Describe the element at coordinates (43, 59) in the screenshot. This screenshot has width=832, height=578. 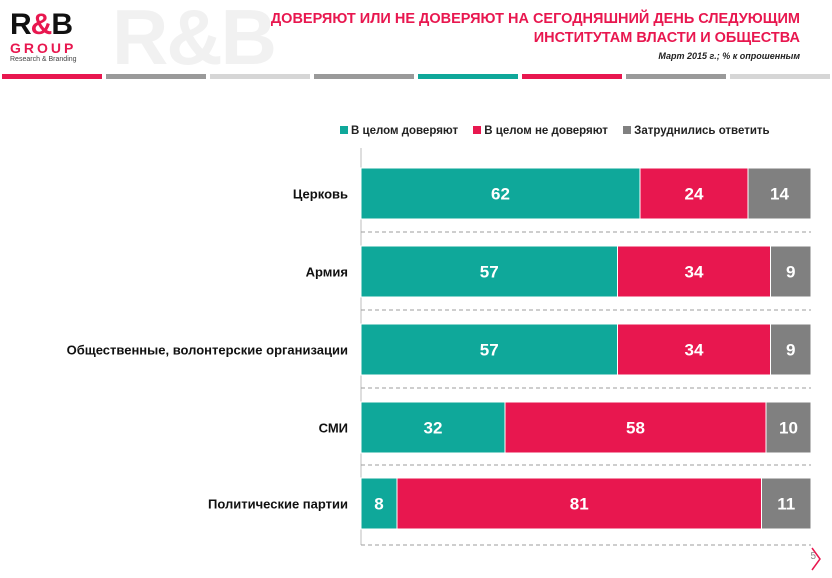
I see `logo-tagline: Research & Branding` at that location.